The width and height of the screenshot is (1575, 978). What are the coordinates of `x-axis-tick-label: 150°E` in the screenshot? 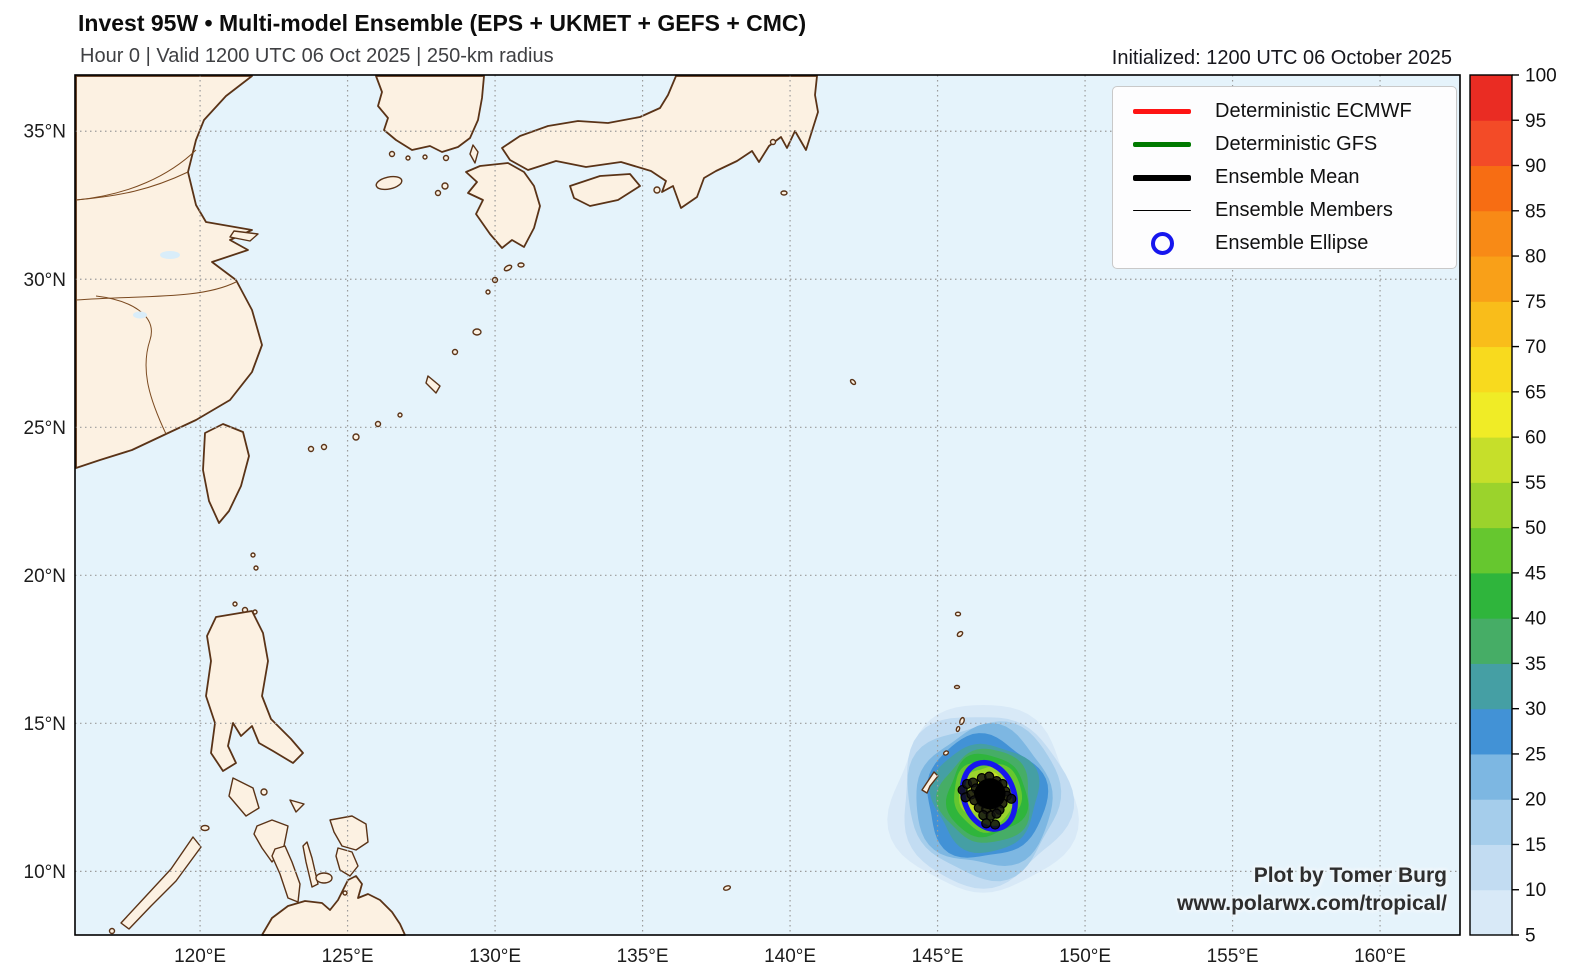 It's located at (1085, 956).